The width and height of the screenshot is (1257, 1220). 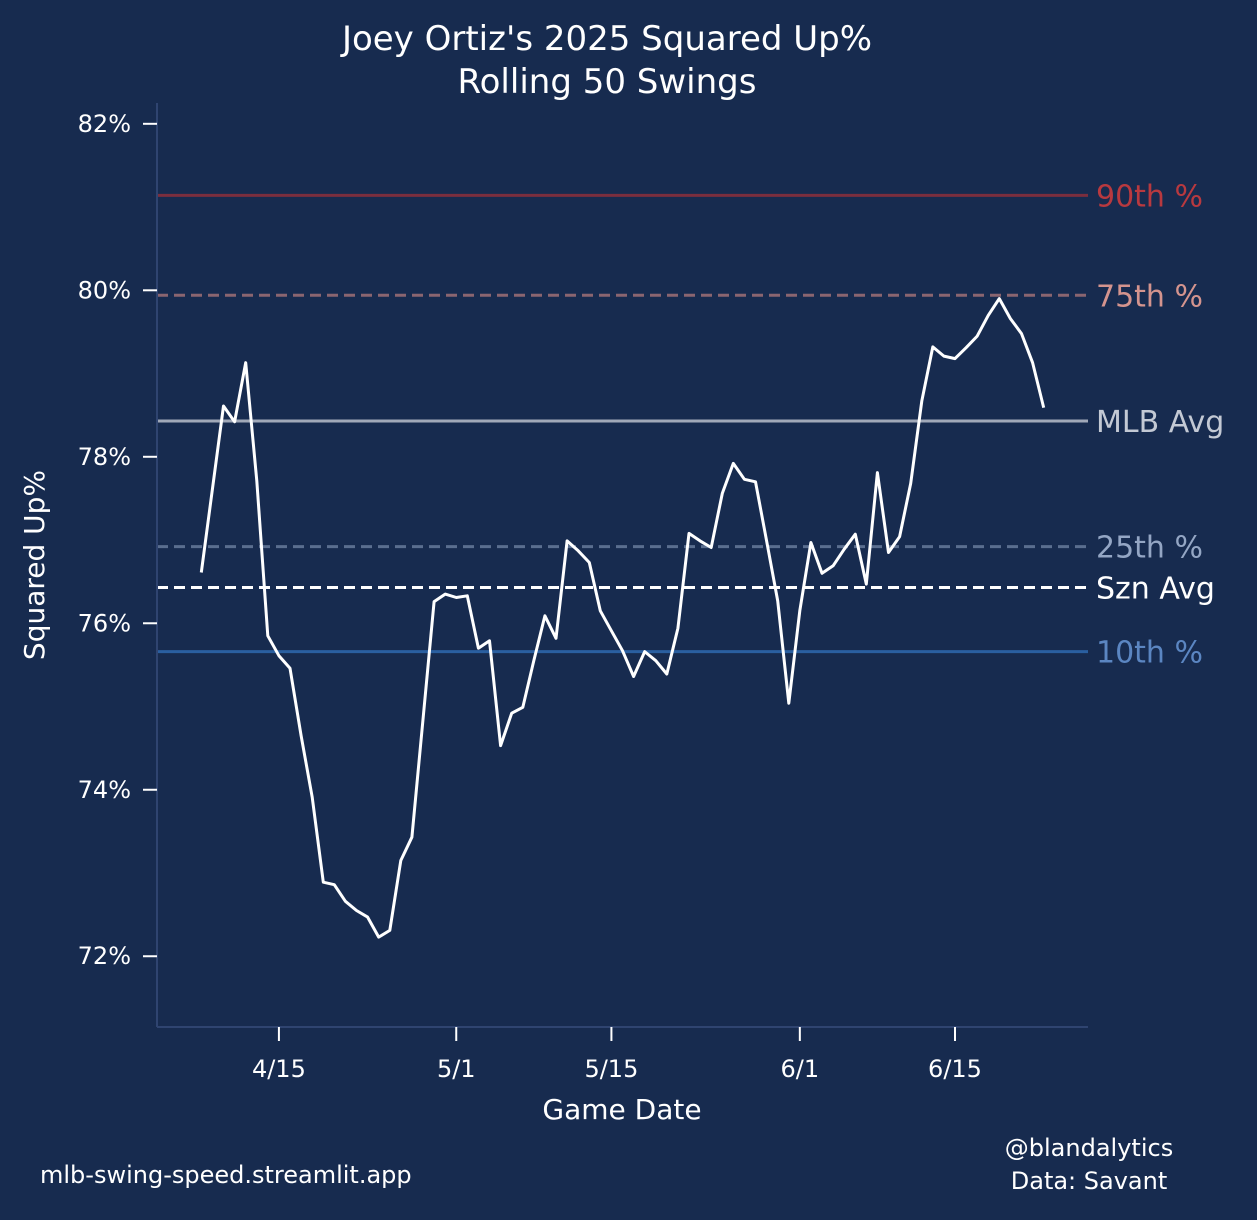 I want to click on reference-line-label: MLB Avg, so click(x=1160, y=422).